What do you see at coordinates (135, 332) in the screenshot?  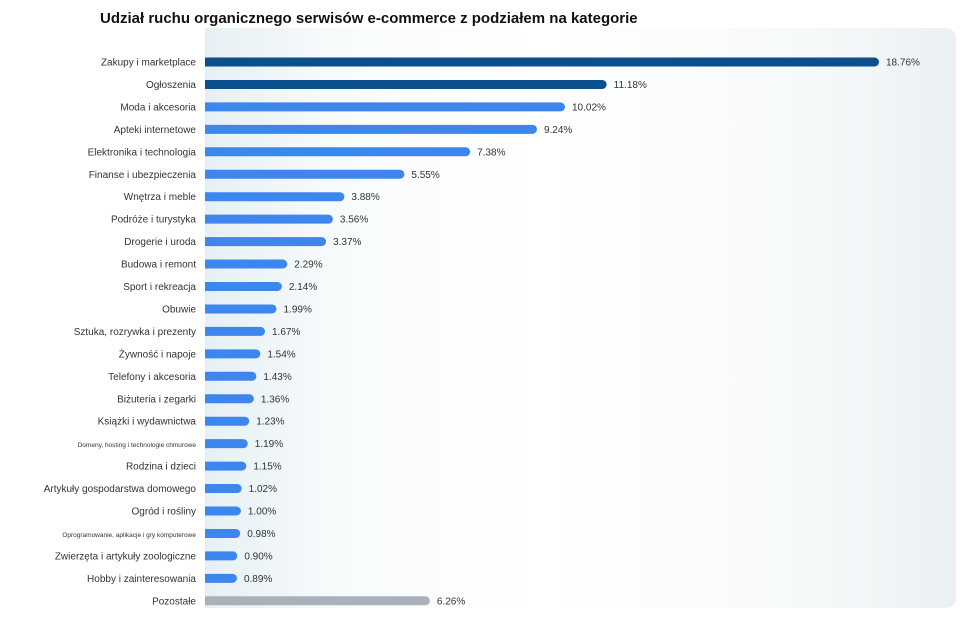 I see `category-label: Sztuka, rozrywka i prezenty` at bounding box center [135, 332].